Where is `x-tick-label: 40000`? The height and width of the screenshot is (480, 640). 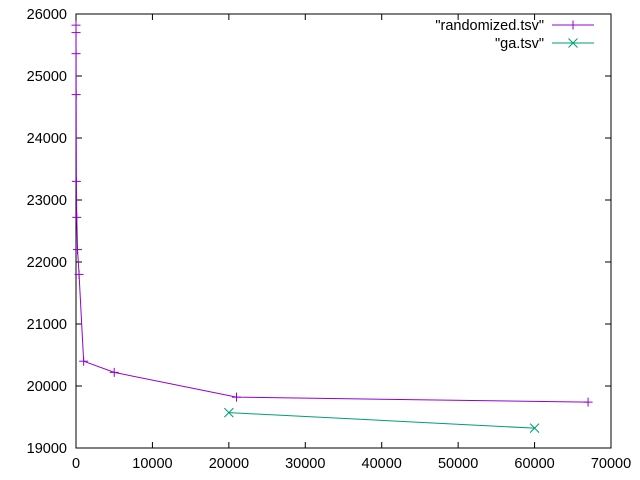 x-tick-label: 40000 is located at coordinates (382, 464).